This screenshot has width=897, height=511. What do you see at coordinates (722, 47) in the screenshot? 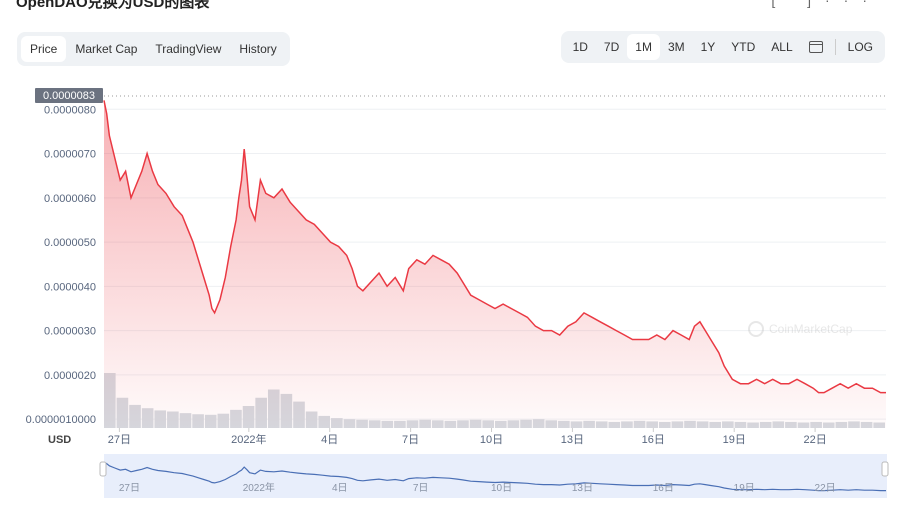
I see `time-range-selector: 1D 7D 1M 3M 1Y YTD ALL LOG` at bounding box center [722, 47].